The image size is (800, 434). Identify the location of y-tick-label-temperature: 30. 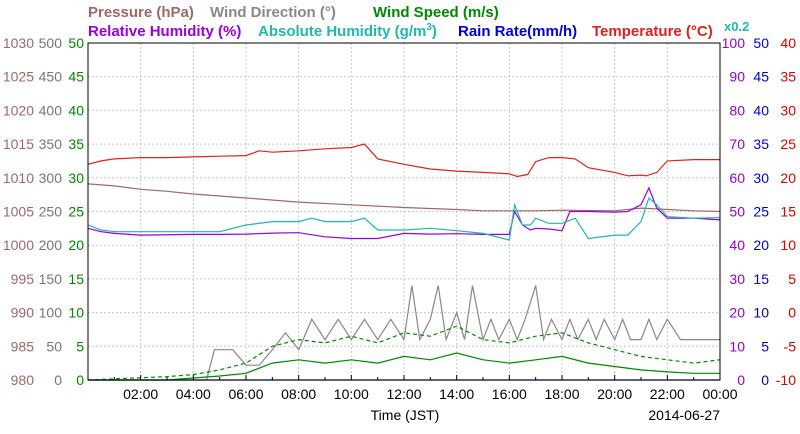
(788, 110).